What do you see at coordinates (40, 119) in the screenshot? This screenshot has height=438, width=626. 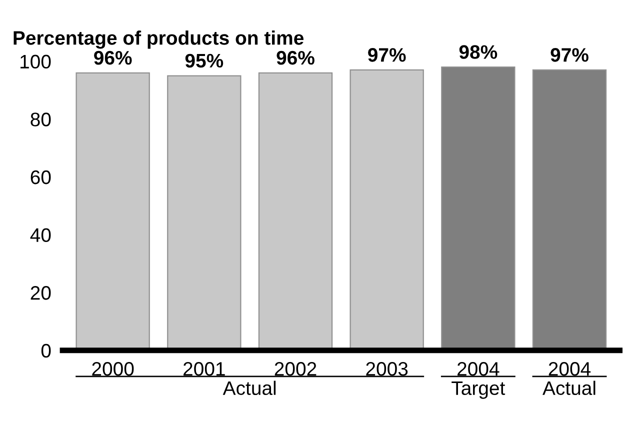 I see `y-tick-label: 80` at bounding box center [40, 119].